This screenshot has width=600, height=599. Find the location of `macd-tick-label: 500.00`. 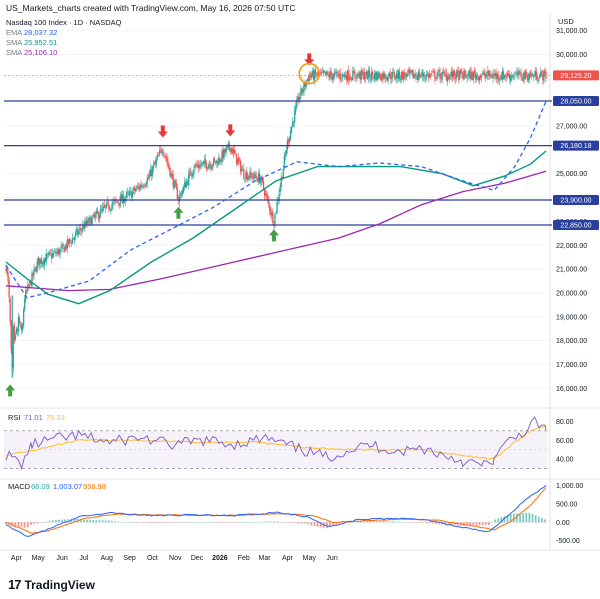

macd-tick-label: 500.00 is located at coordinates (567, 504).